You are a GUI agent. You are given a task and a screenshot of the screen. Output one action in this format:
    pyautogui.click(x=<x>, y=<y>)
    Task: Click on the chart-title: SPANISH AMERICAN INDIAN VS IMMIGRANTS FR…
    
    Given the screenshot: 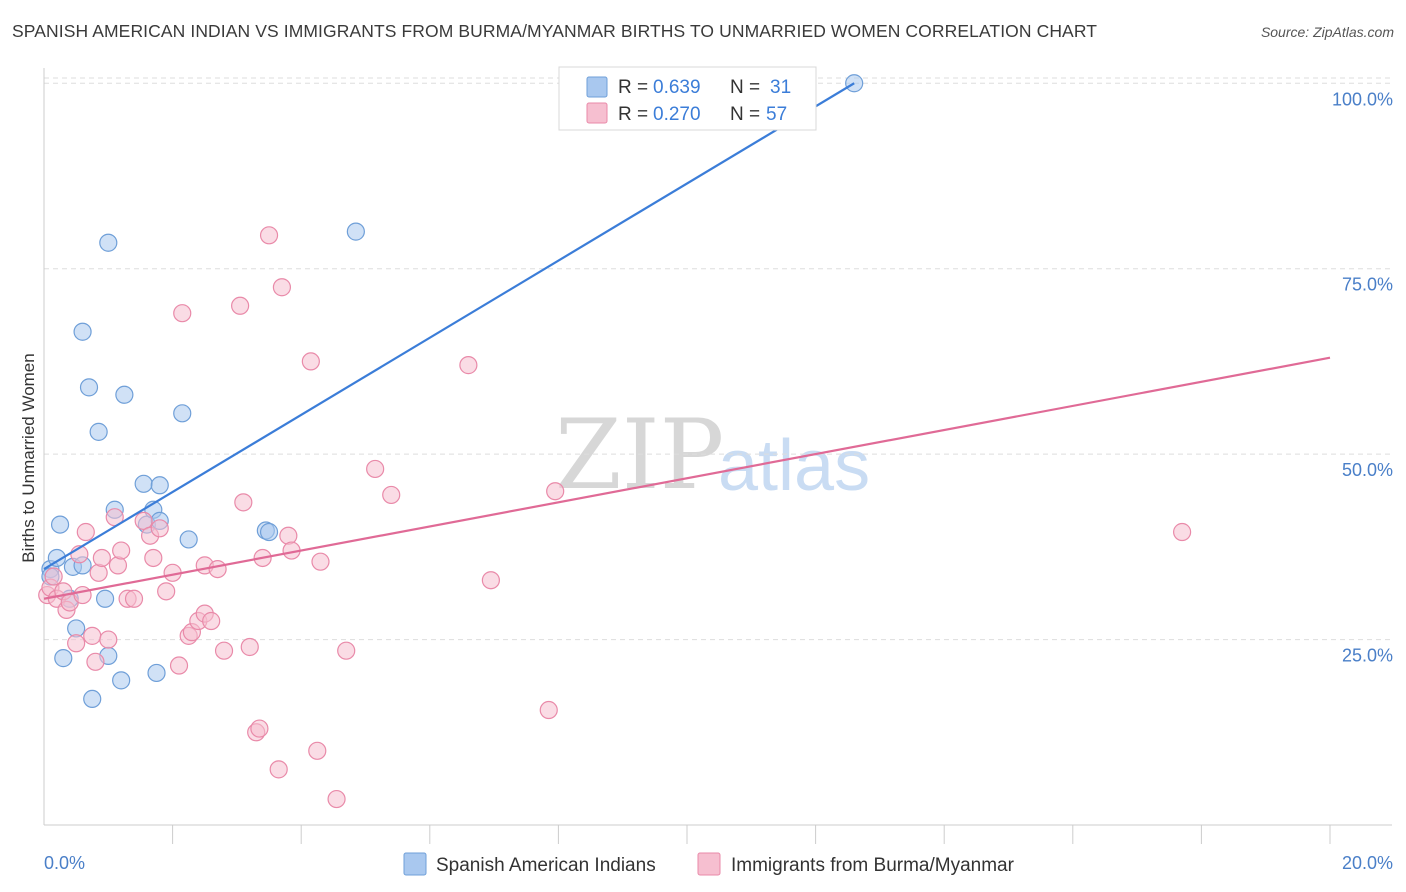 What is the action you would take?
    pyautogui.click(x=555, y=31)
    